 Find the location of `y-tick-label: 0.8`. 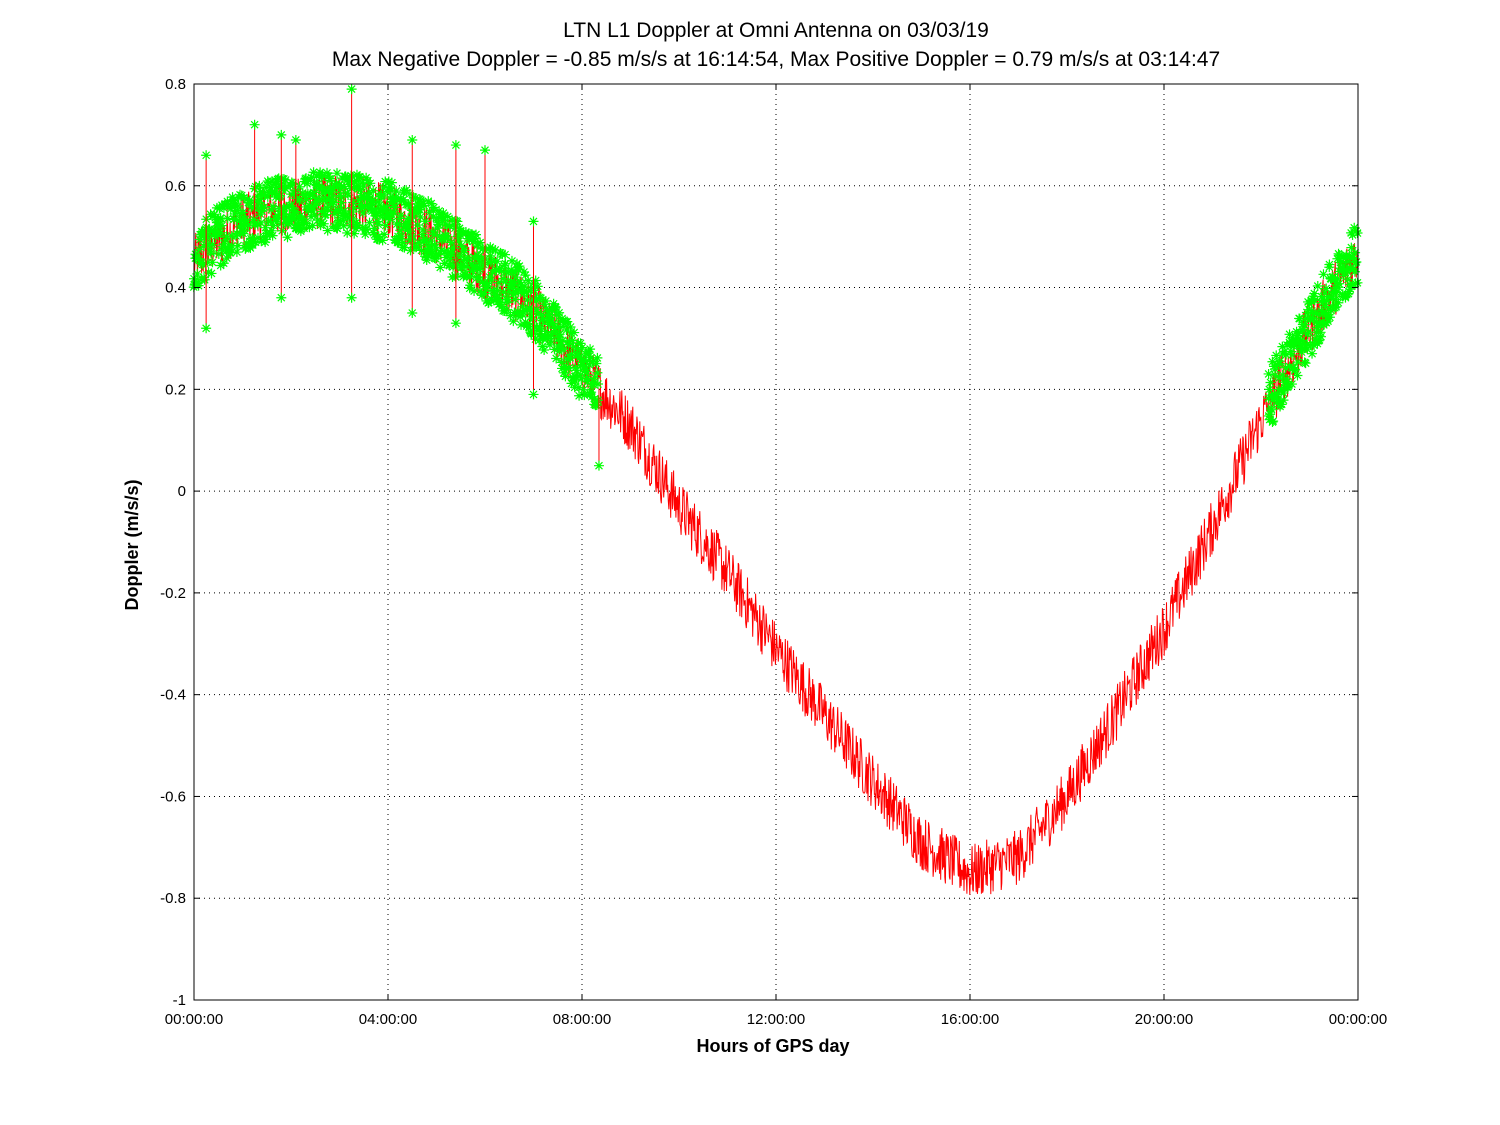

y-tick-label: 0.8 is located at coordinates (175, 84).